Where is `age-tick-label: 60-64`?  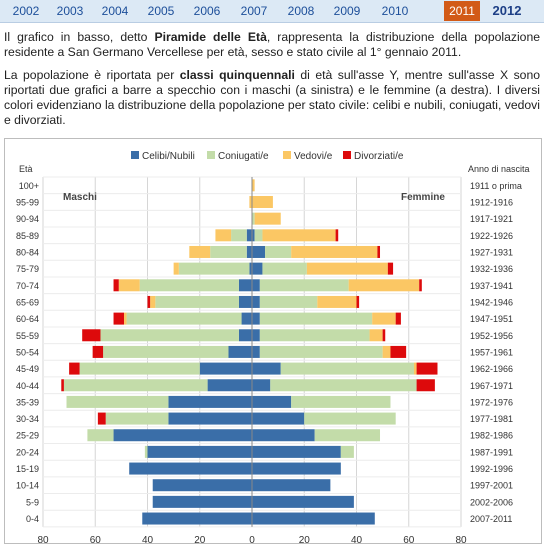 age-tick-label: 60-64 is located at coordinates (27, 319).